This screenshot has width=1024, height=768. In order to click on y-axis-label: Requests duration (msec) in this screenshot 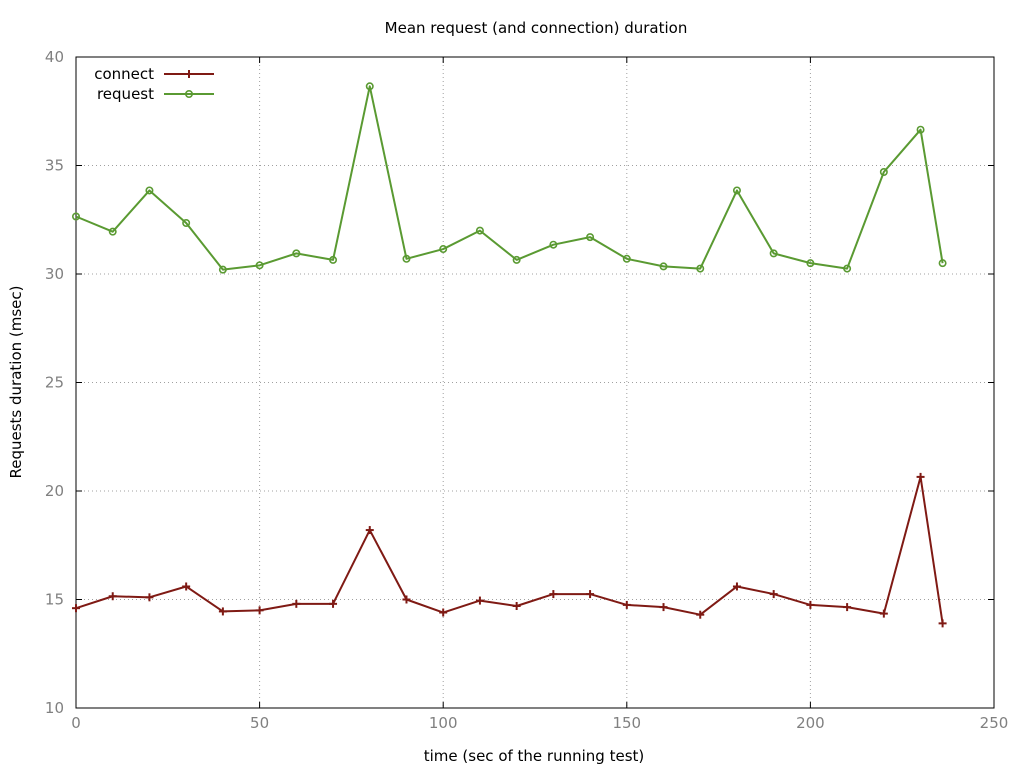, I will do `click(16, 381)`.